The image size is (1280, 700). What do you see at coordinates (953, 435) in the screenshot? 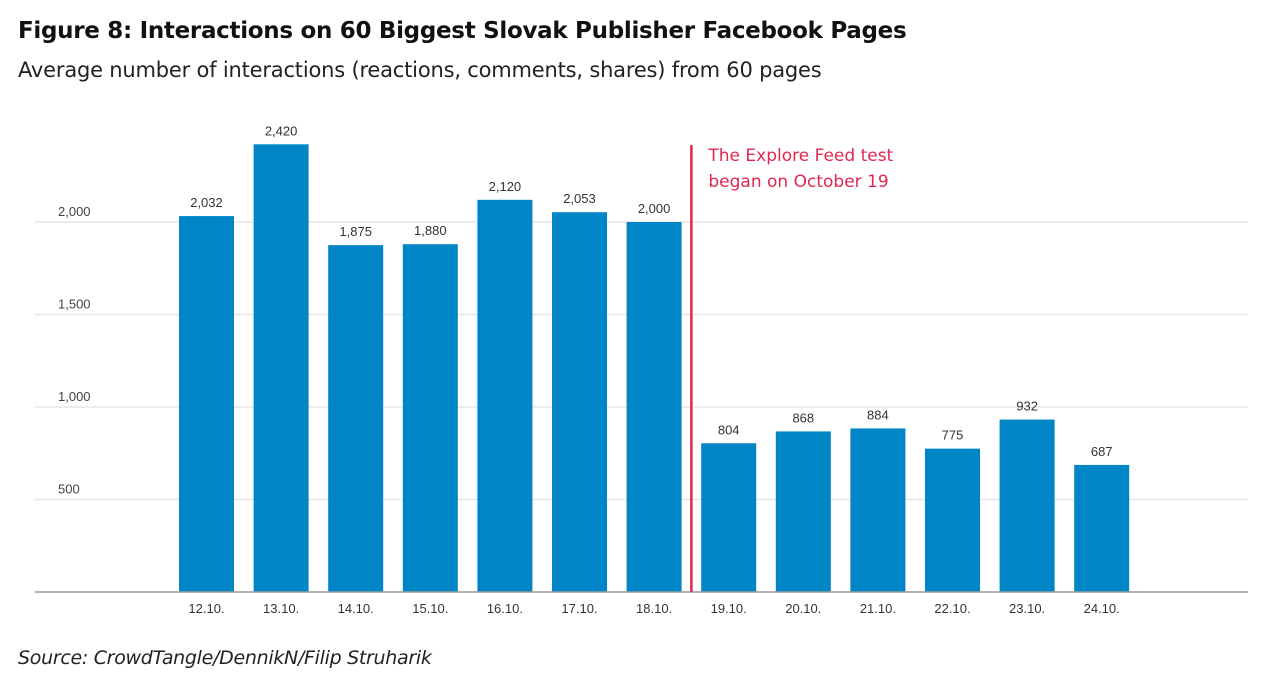
I see `data-label: 775` at bounding box center [953, 435].